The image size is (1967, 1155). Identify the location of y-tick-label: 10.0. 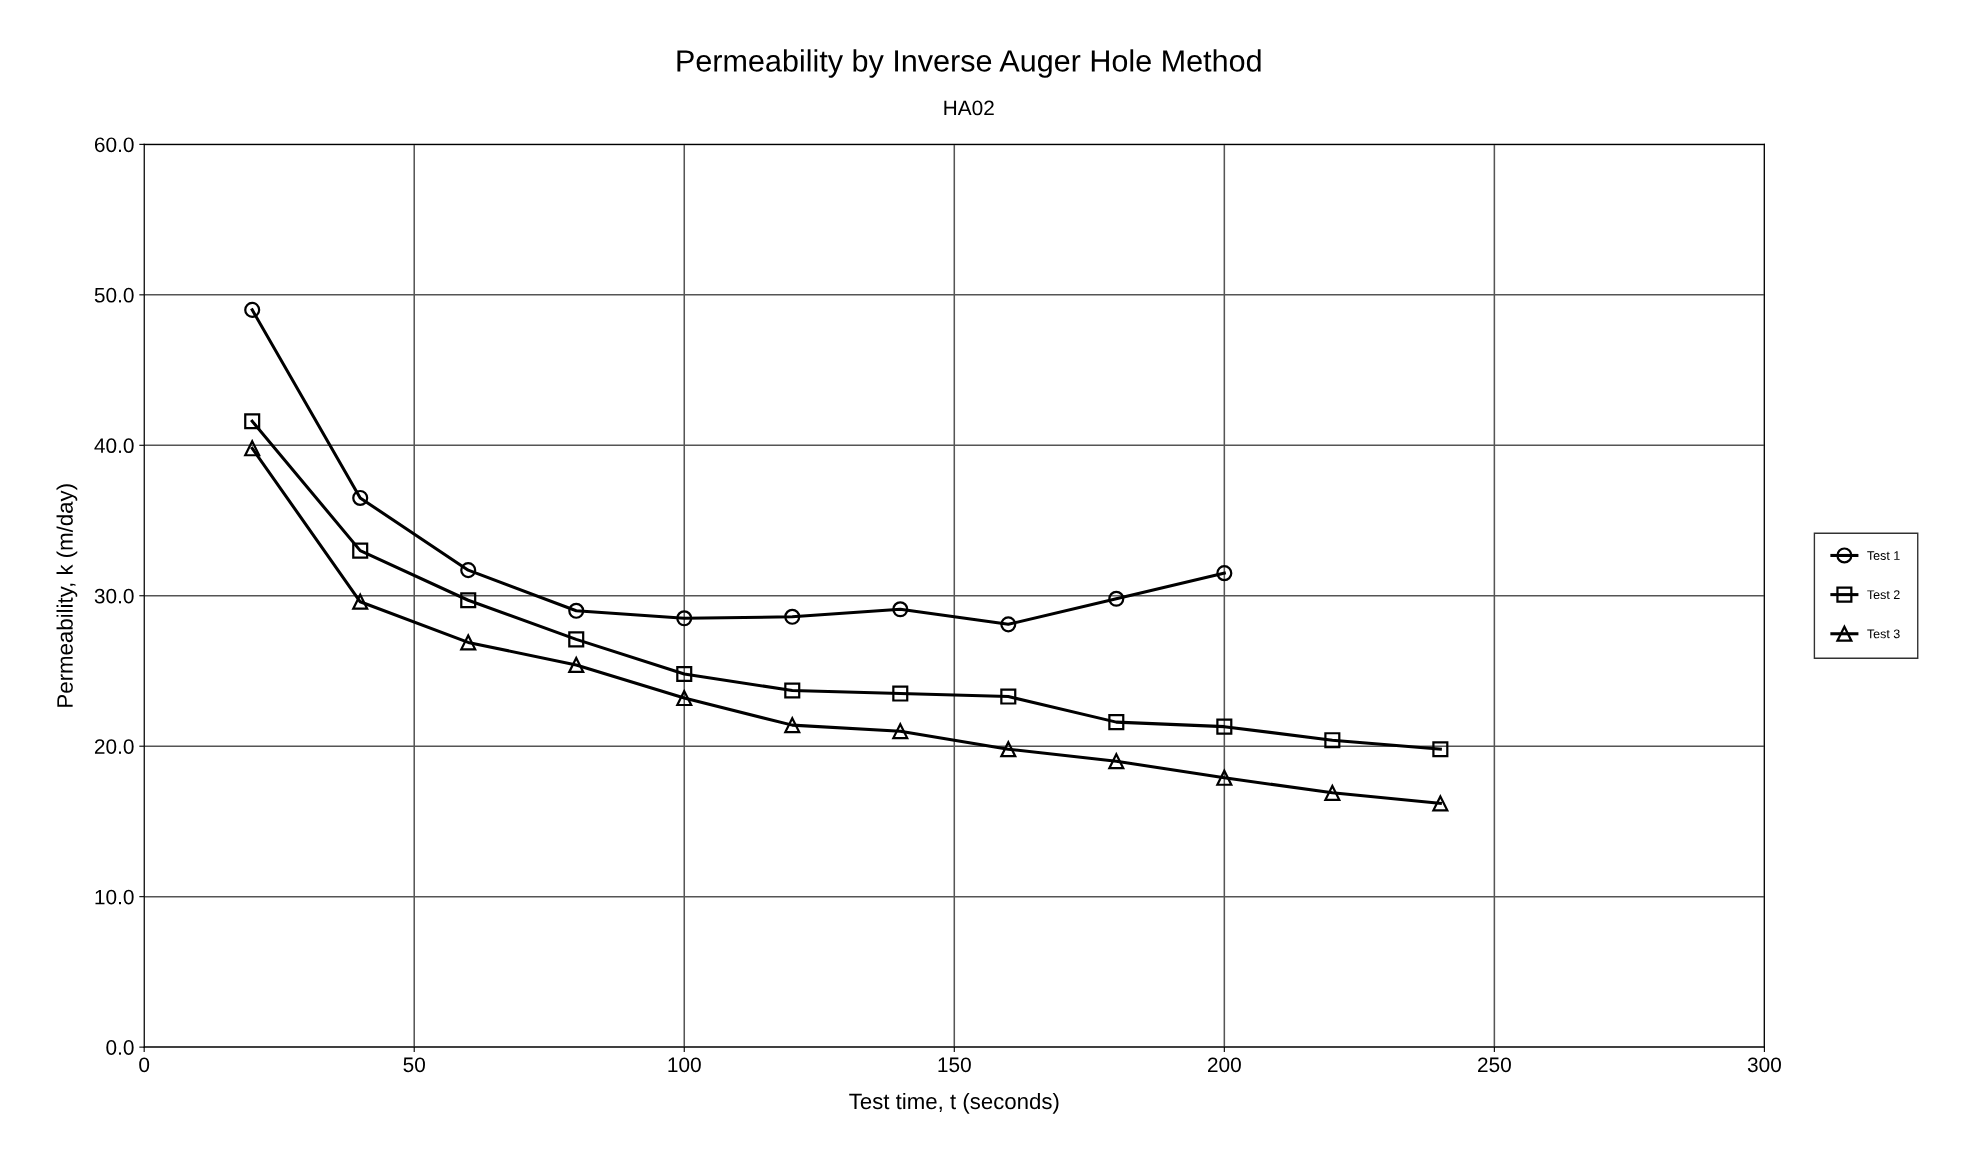
(114, 897).